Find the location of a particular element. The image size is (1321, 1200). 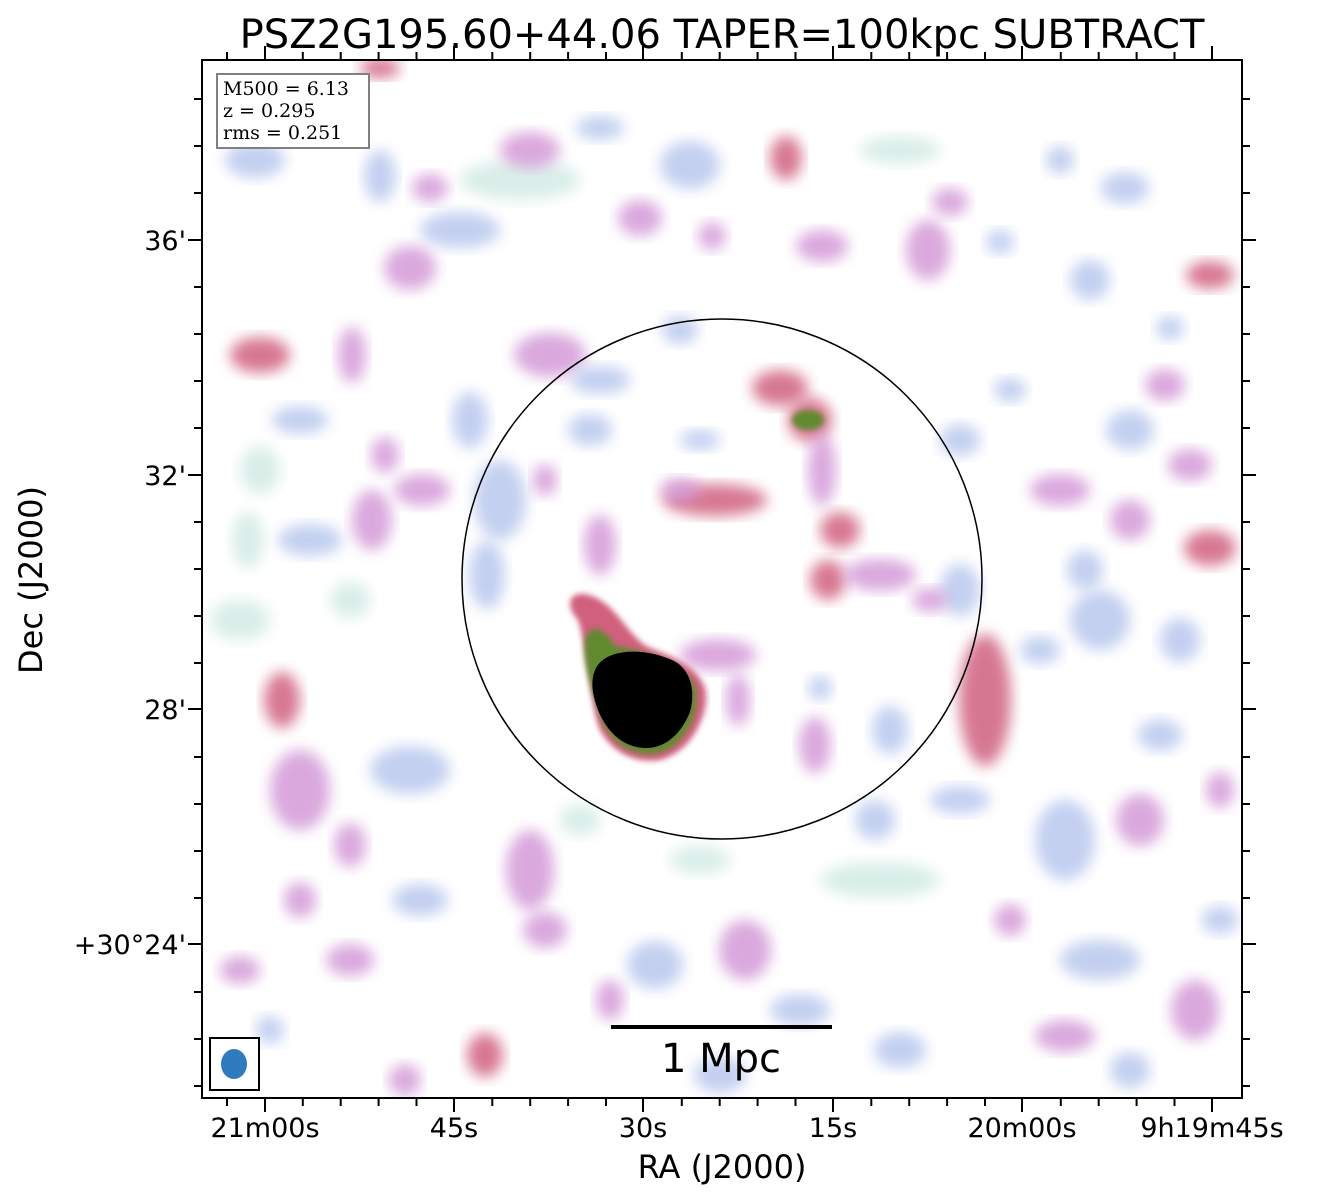

x-axis-label: RA (J2000) is located at coordinates (722, 1167).